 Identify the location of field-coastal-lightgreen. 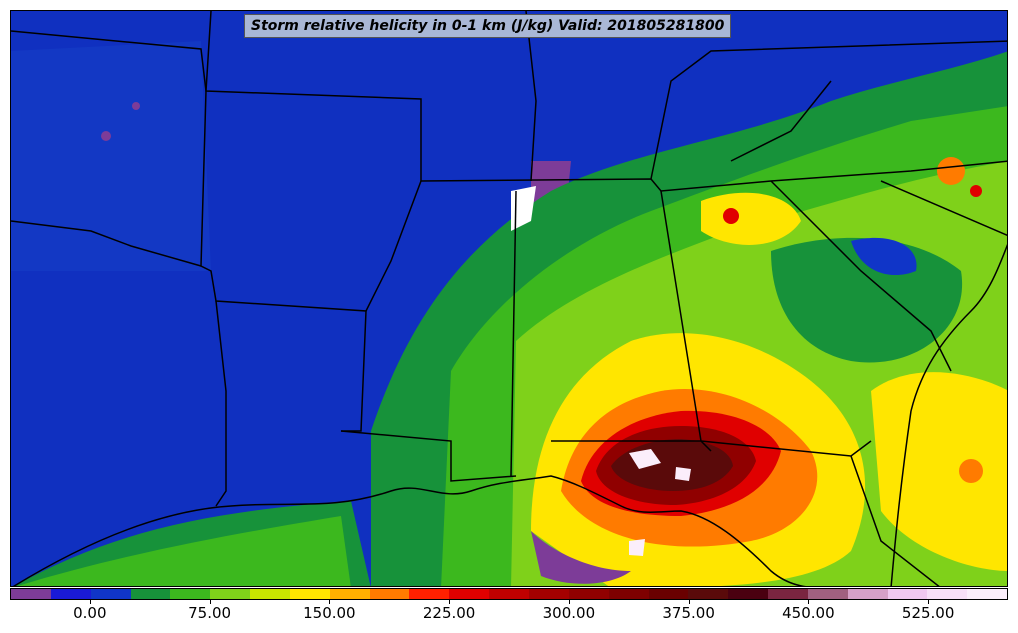
(184, 551).